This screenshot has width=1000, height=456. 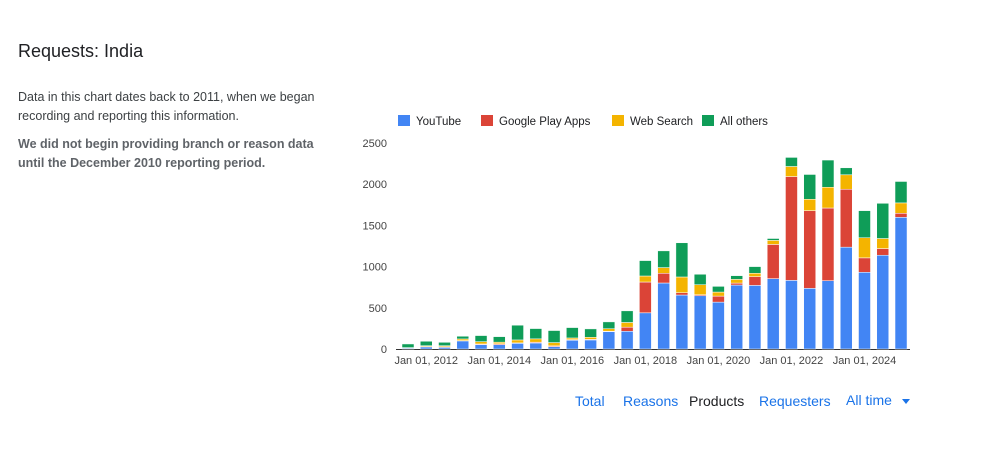 I want to click on time-filter-dropdown: All time, so click(x=878, y=400).